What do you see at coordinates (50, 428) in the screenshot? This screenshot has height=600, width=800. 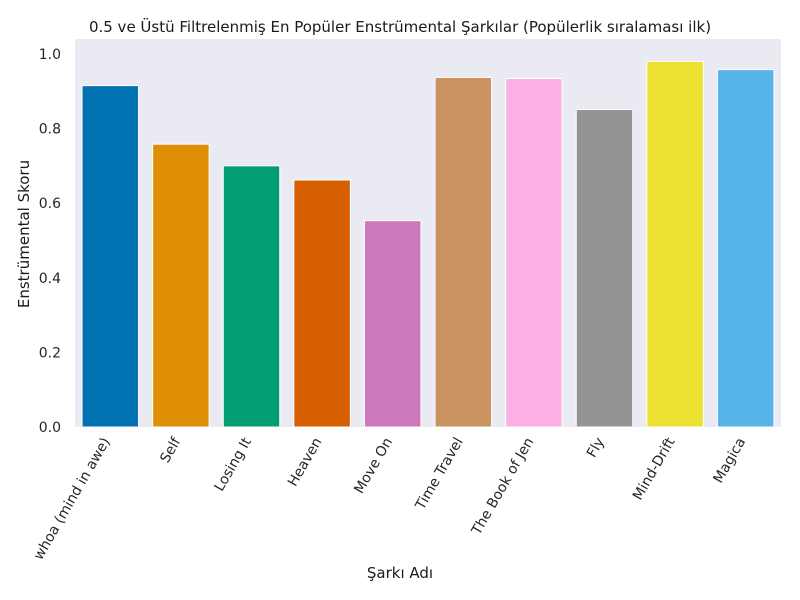 I see `y-tick-label: 0.0` at bounding box center [50, 428].